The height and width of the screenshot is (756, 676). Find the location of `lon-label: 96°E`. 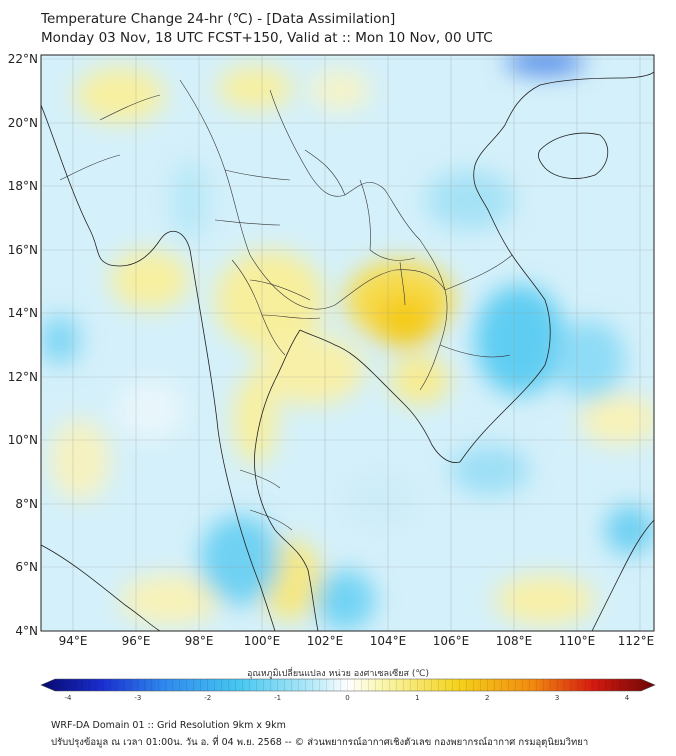

lon-label: 96°E is located at coordinates (136, 641).